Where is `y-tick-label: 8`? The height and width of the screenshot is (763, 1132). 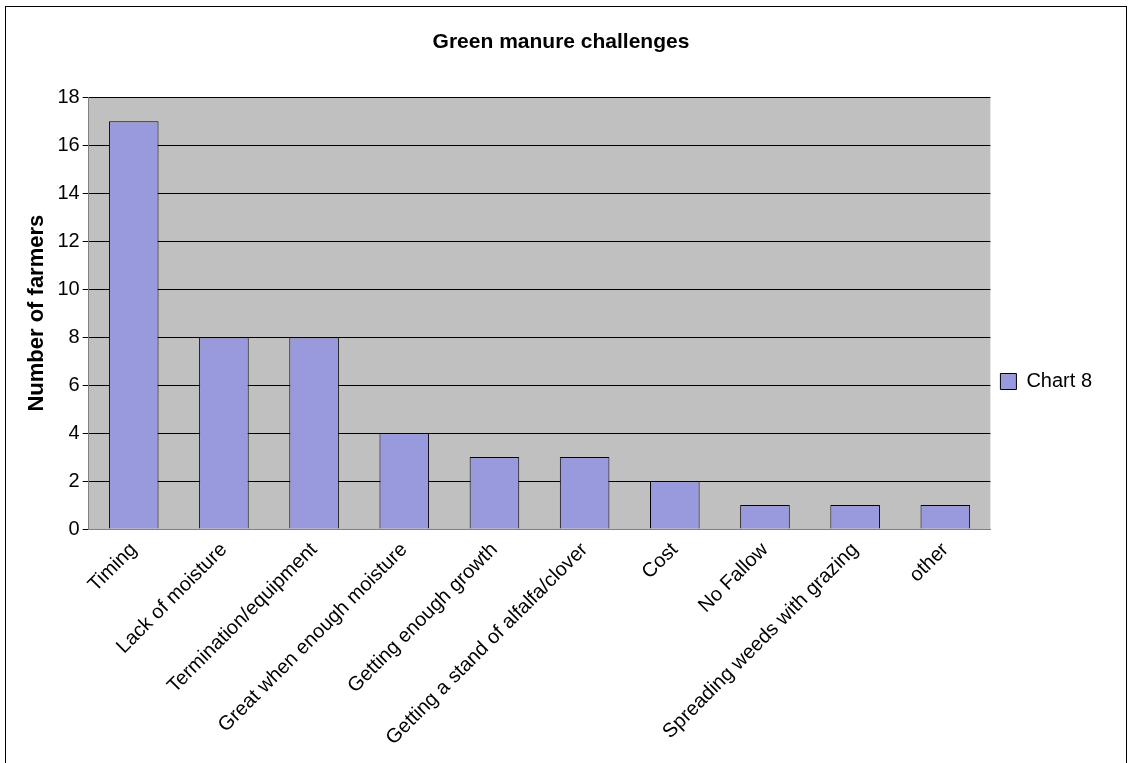 y-tick-label: 8 is located at coordinates (74, 335).